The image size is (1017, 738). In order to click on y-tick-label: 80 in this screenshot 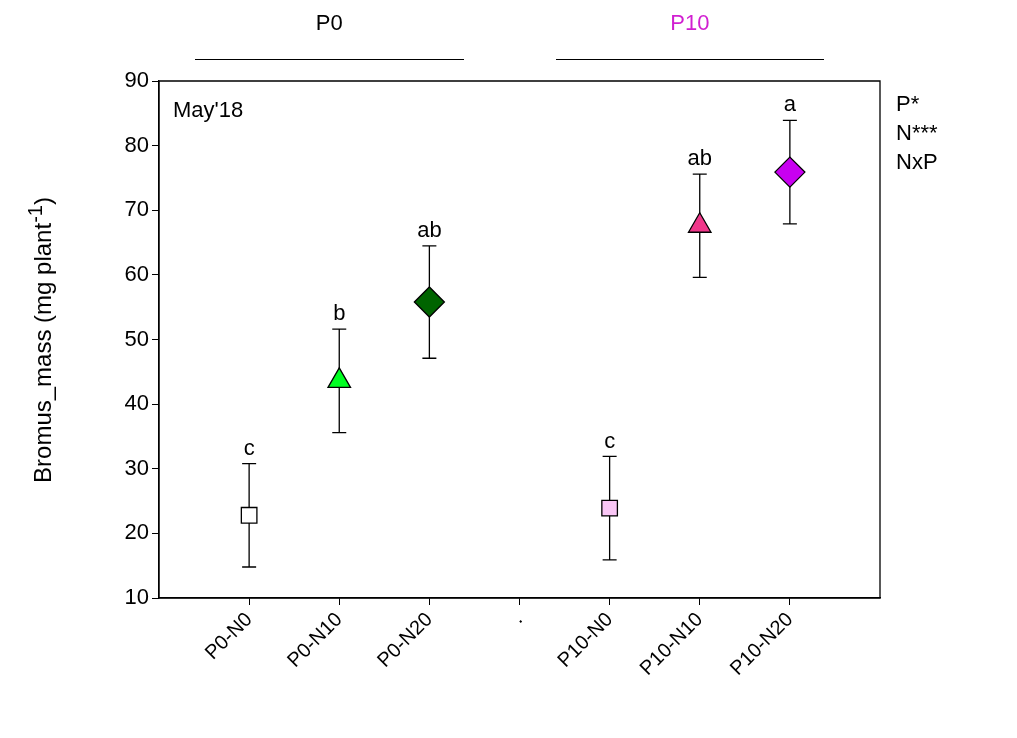, I will do `click(136, 144)`.